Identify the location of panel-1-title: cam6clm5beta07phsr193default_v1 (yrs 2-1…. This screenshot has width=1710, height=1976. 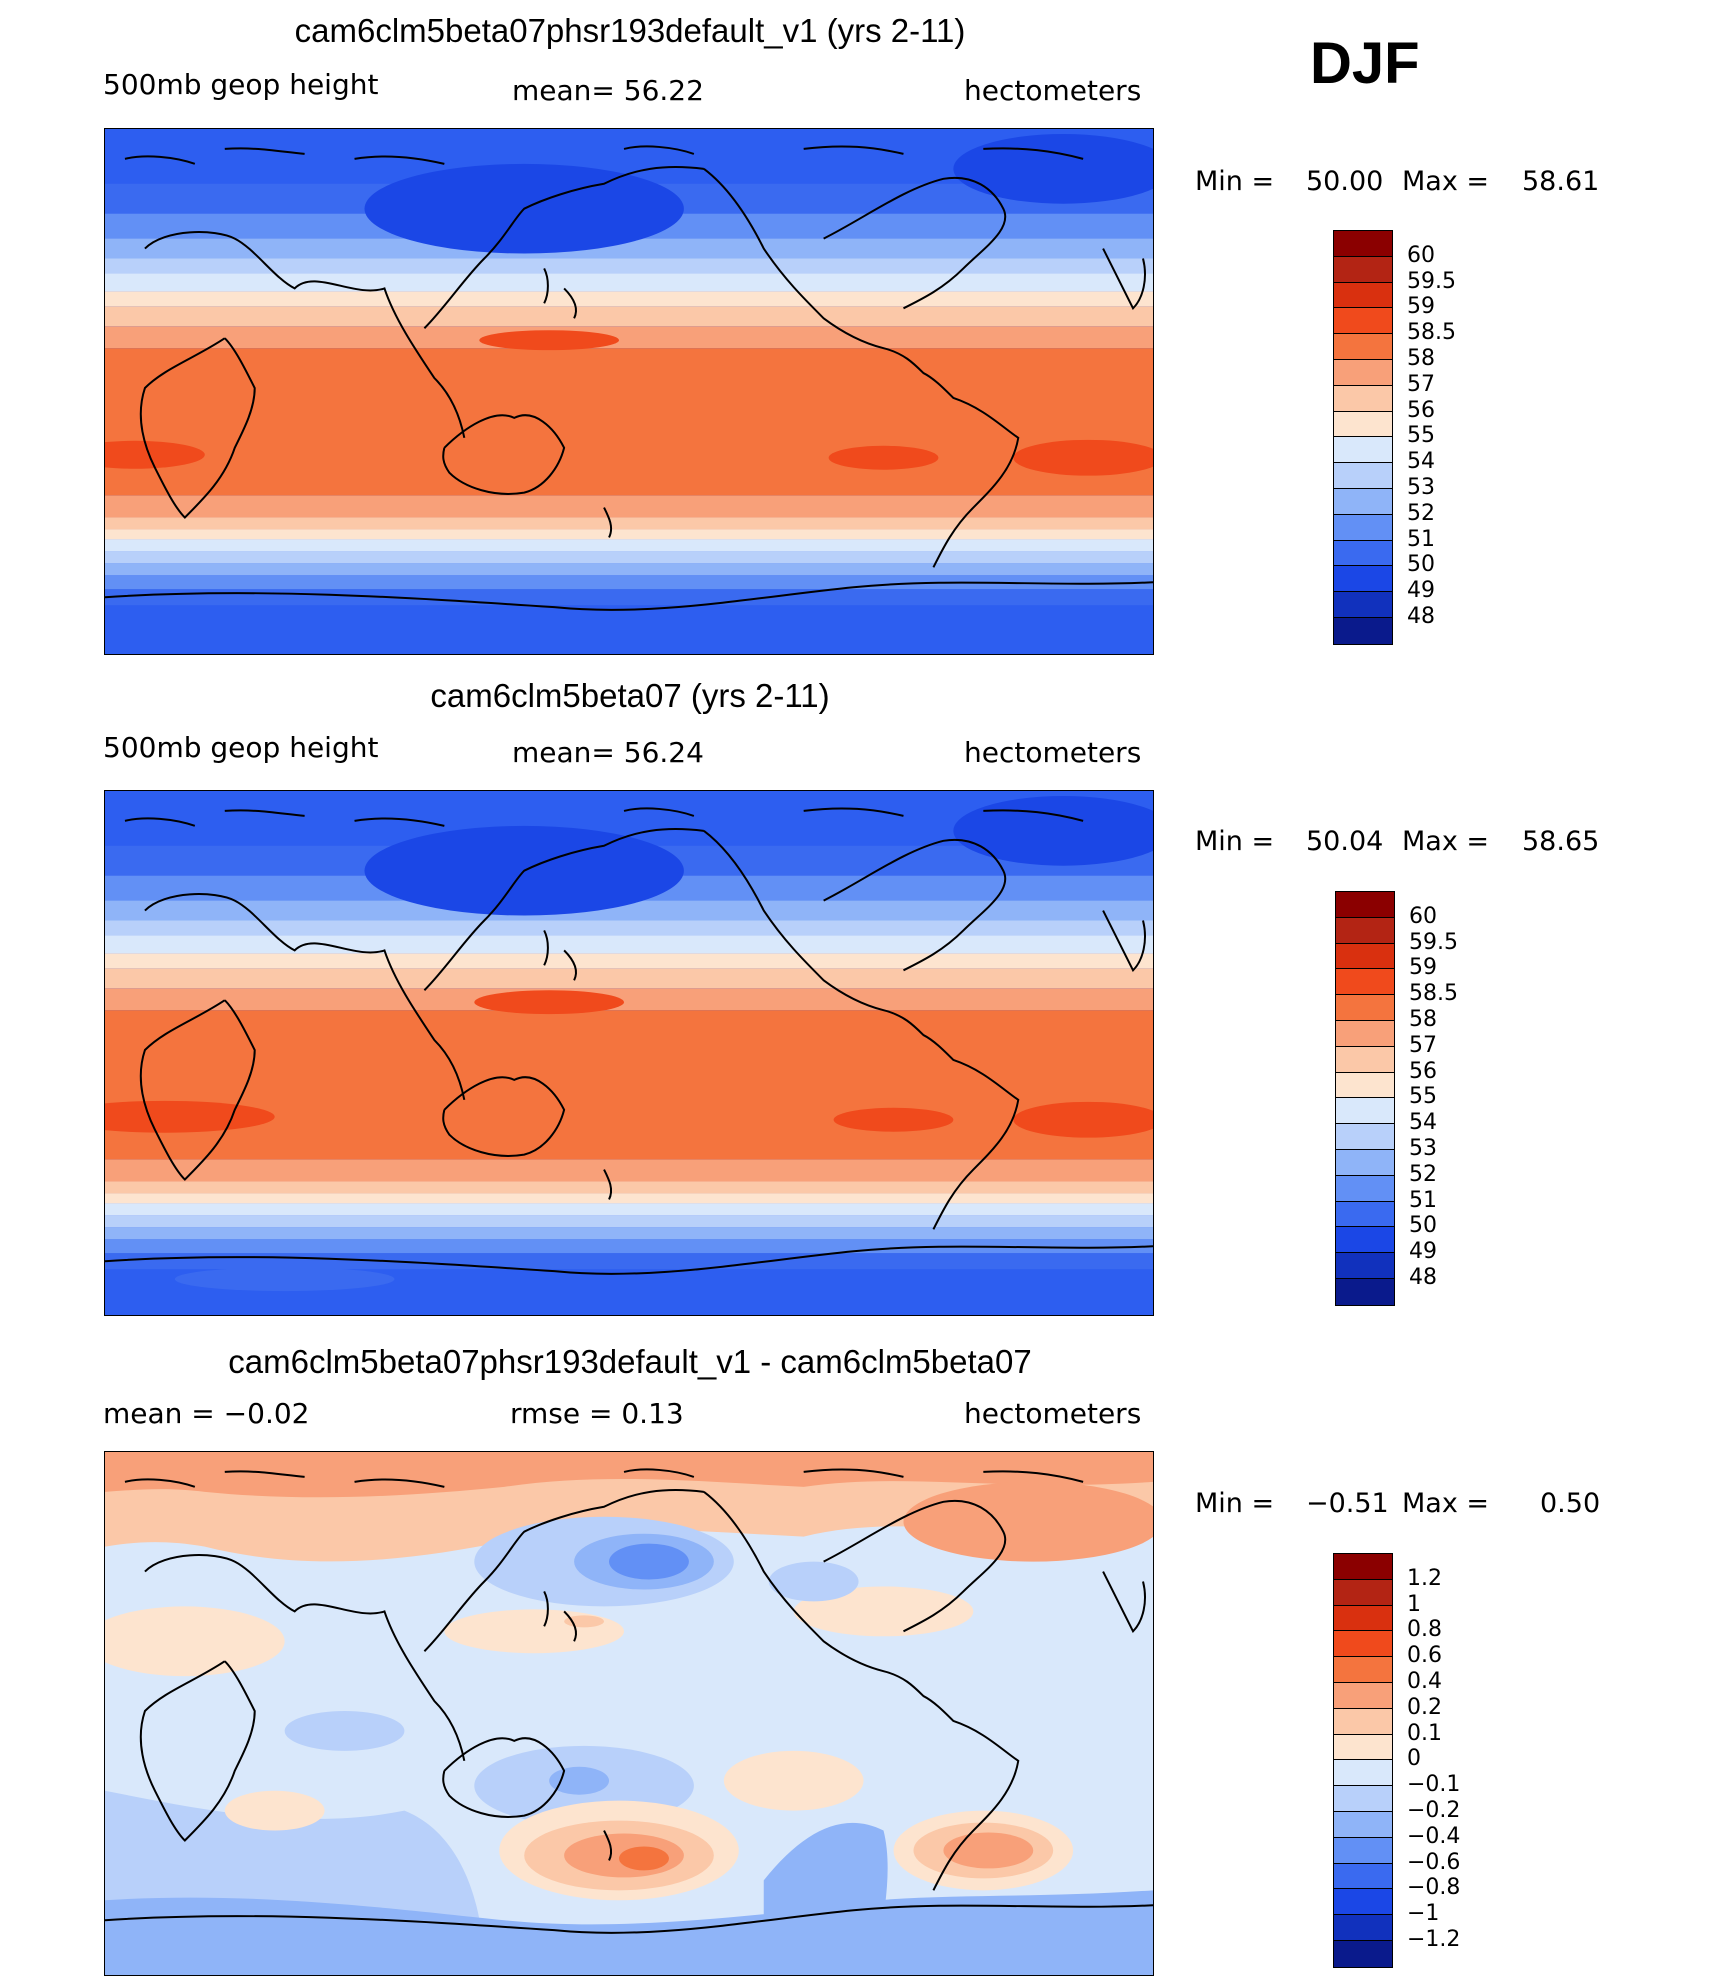
(630, 30).